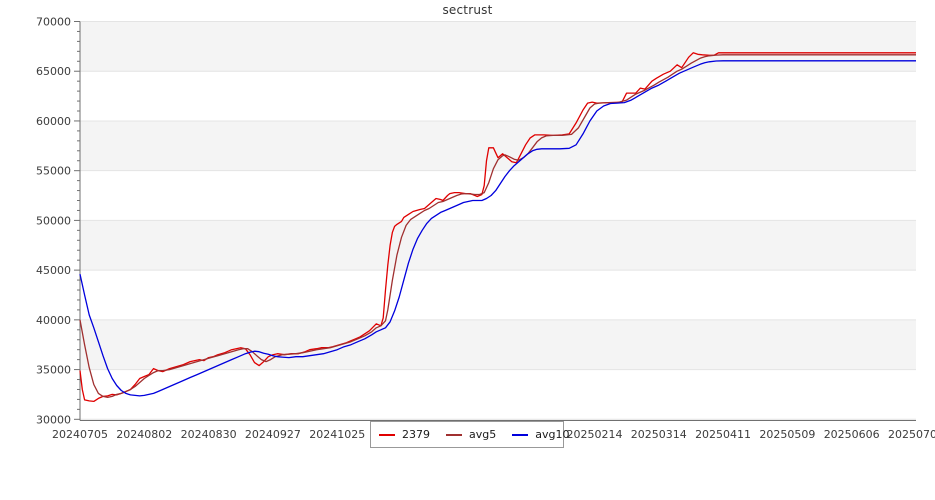 This screenshot has height=500, width=935. What do you see at coordinates (53, 22) in the screenshot?
I see `y-tick-label: 70000` at bounding box center [53, 22].